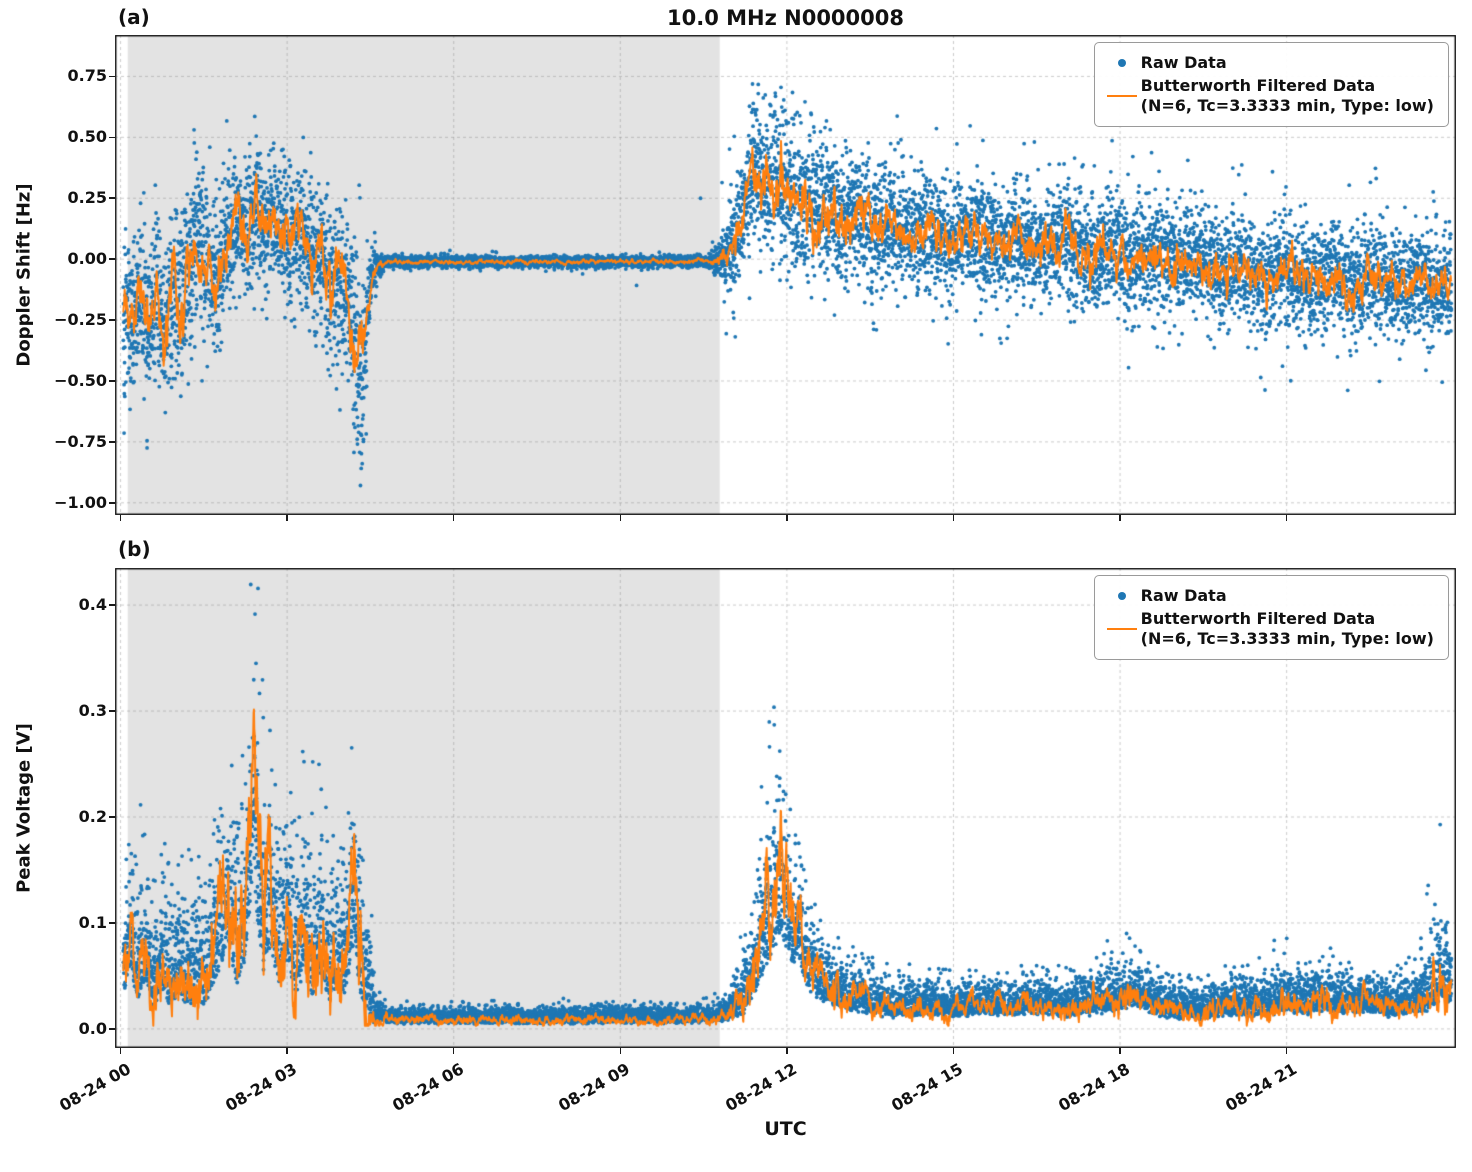  I want to click on y-tick-label: −0.50, so click(80, 380).